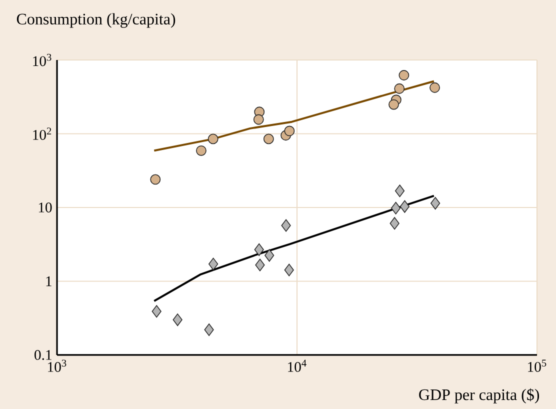 The height and width of the screenshot is (409, 556). What do you see at coordinates (537, 366) in the screenshot?
I see `x-tick-label: 10$^{5}$` at bounding box center [537, 366].